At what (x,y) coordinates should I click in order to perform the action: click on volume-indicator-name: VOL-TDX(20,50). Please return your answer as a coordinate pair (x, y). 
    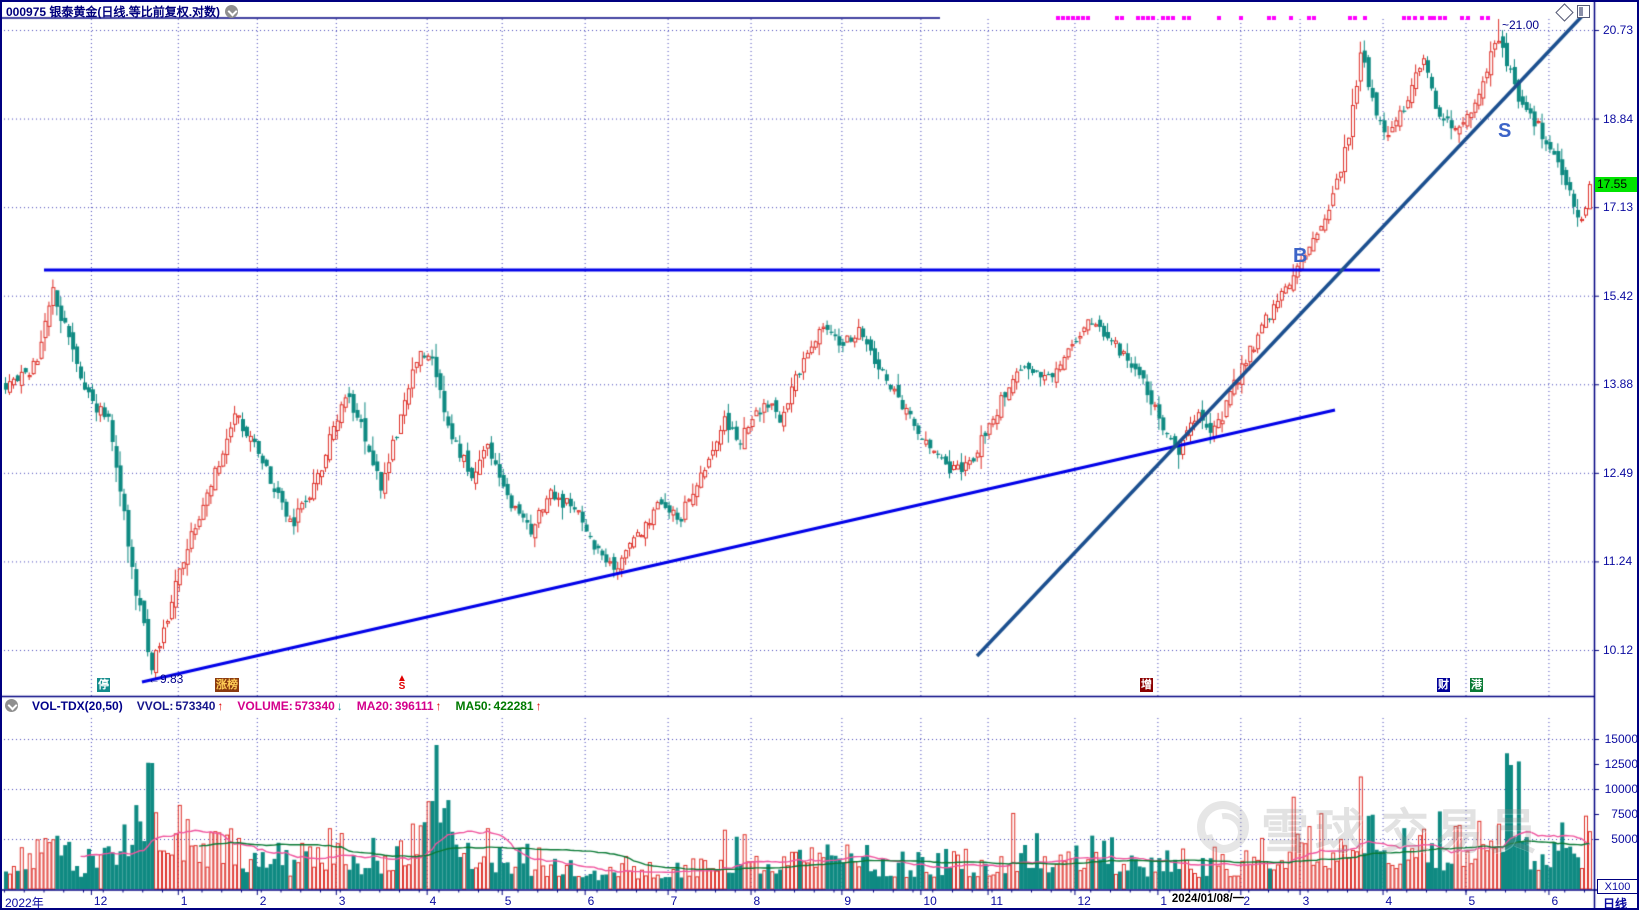
    Looking at the image, I should click on (77, 705).